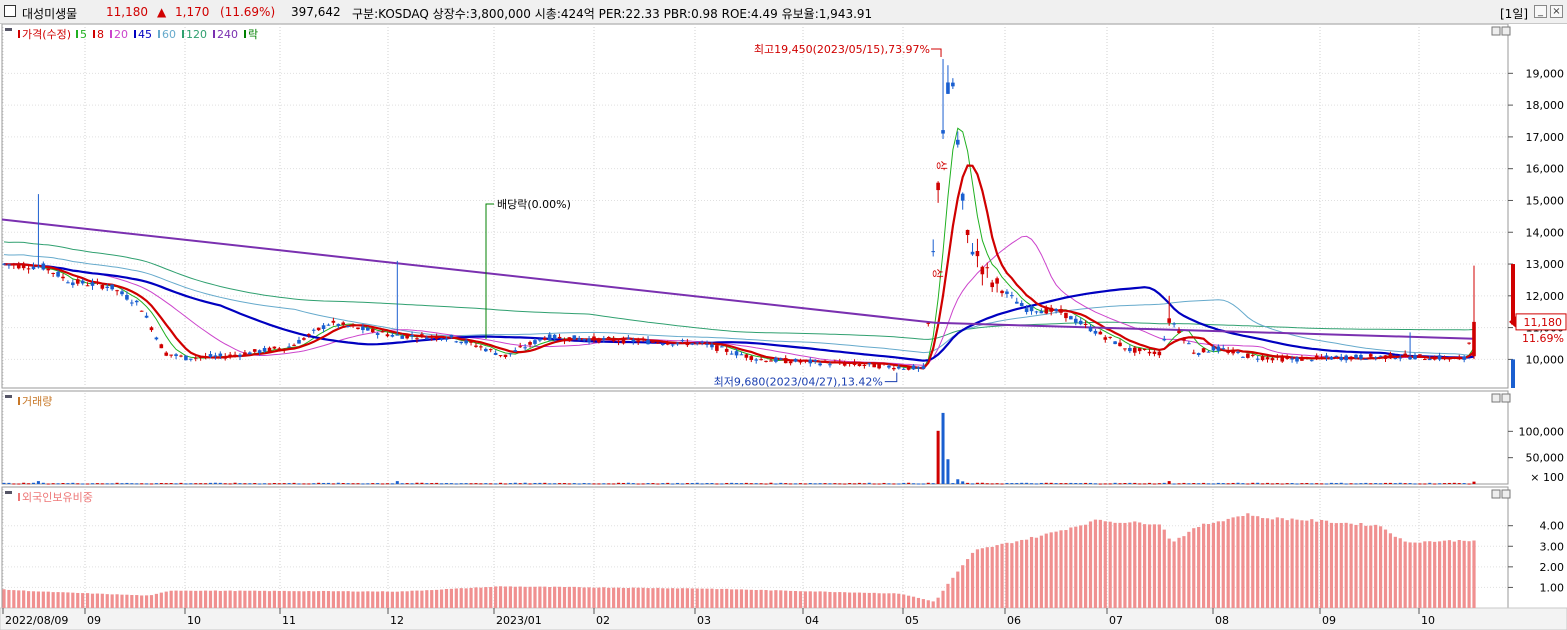  What do you see at coordinates (1556, 11) in the screenshot?
I see `close-icon: ×` at bounding box center [1556, 11].